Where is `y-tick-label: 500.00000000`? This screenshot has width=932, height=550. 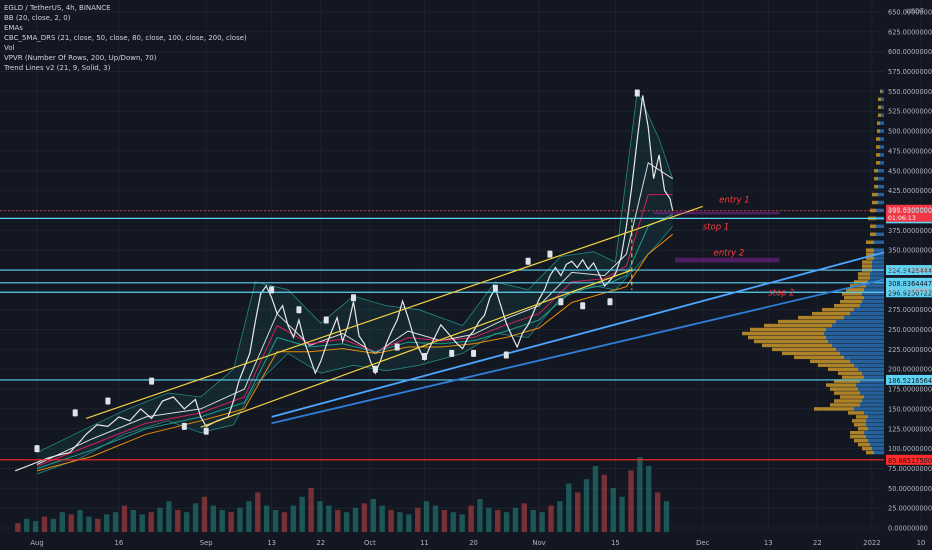
y-tick-label: 500.00000000 is located at coordinates (910, 132).